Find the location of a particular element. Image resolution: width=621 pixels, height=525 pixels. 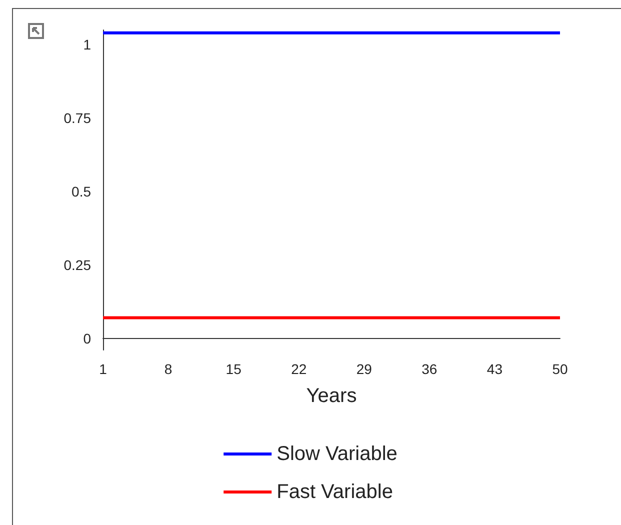

y-tick-label: 0.25 is located at coordinates (78, 264).